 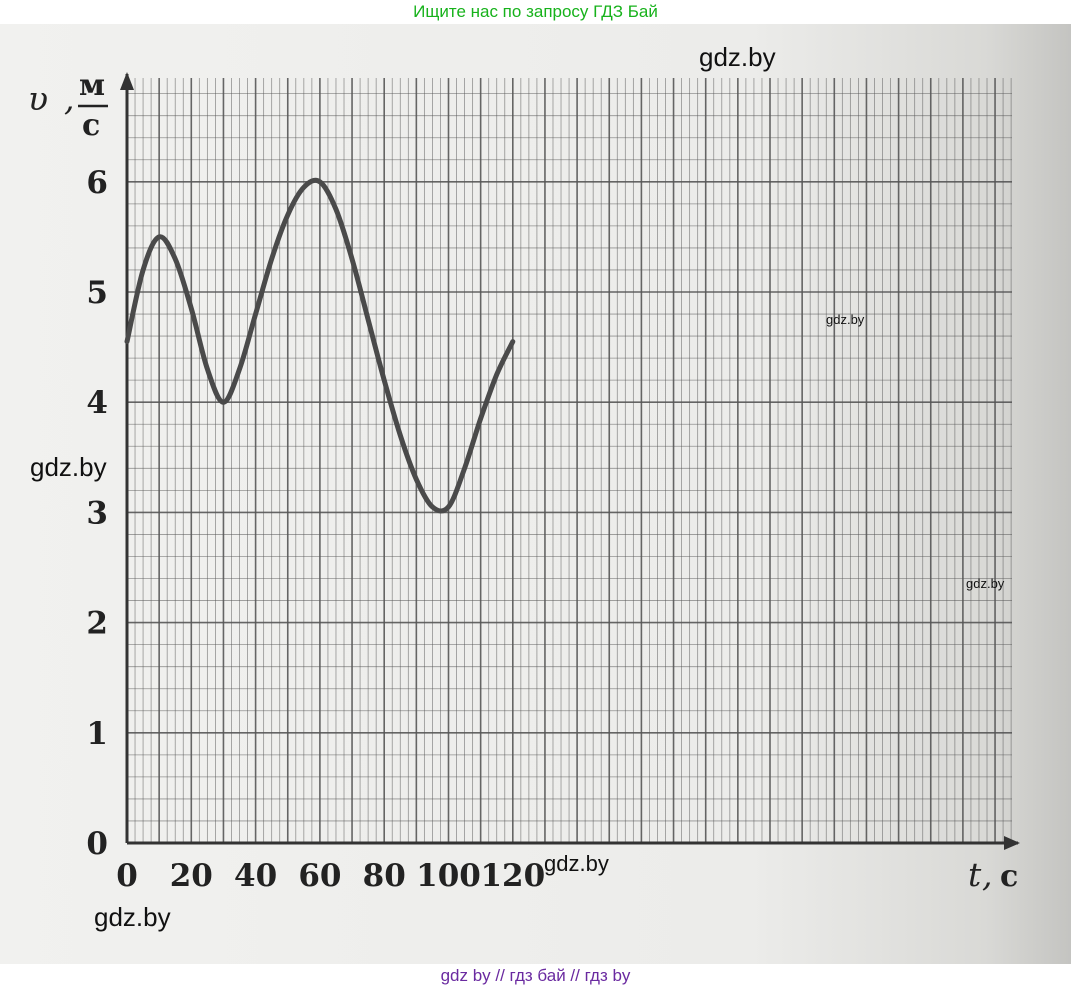 I want to click on y-axis-unit-numerator: м, so click(x=92, y=85).